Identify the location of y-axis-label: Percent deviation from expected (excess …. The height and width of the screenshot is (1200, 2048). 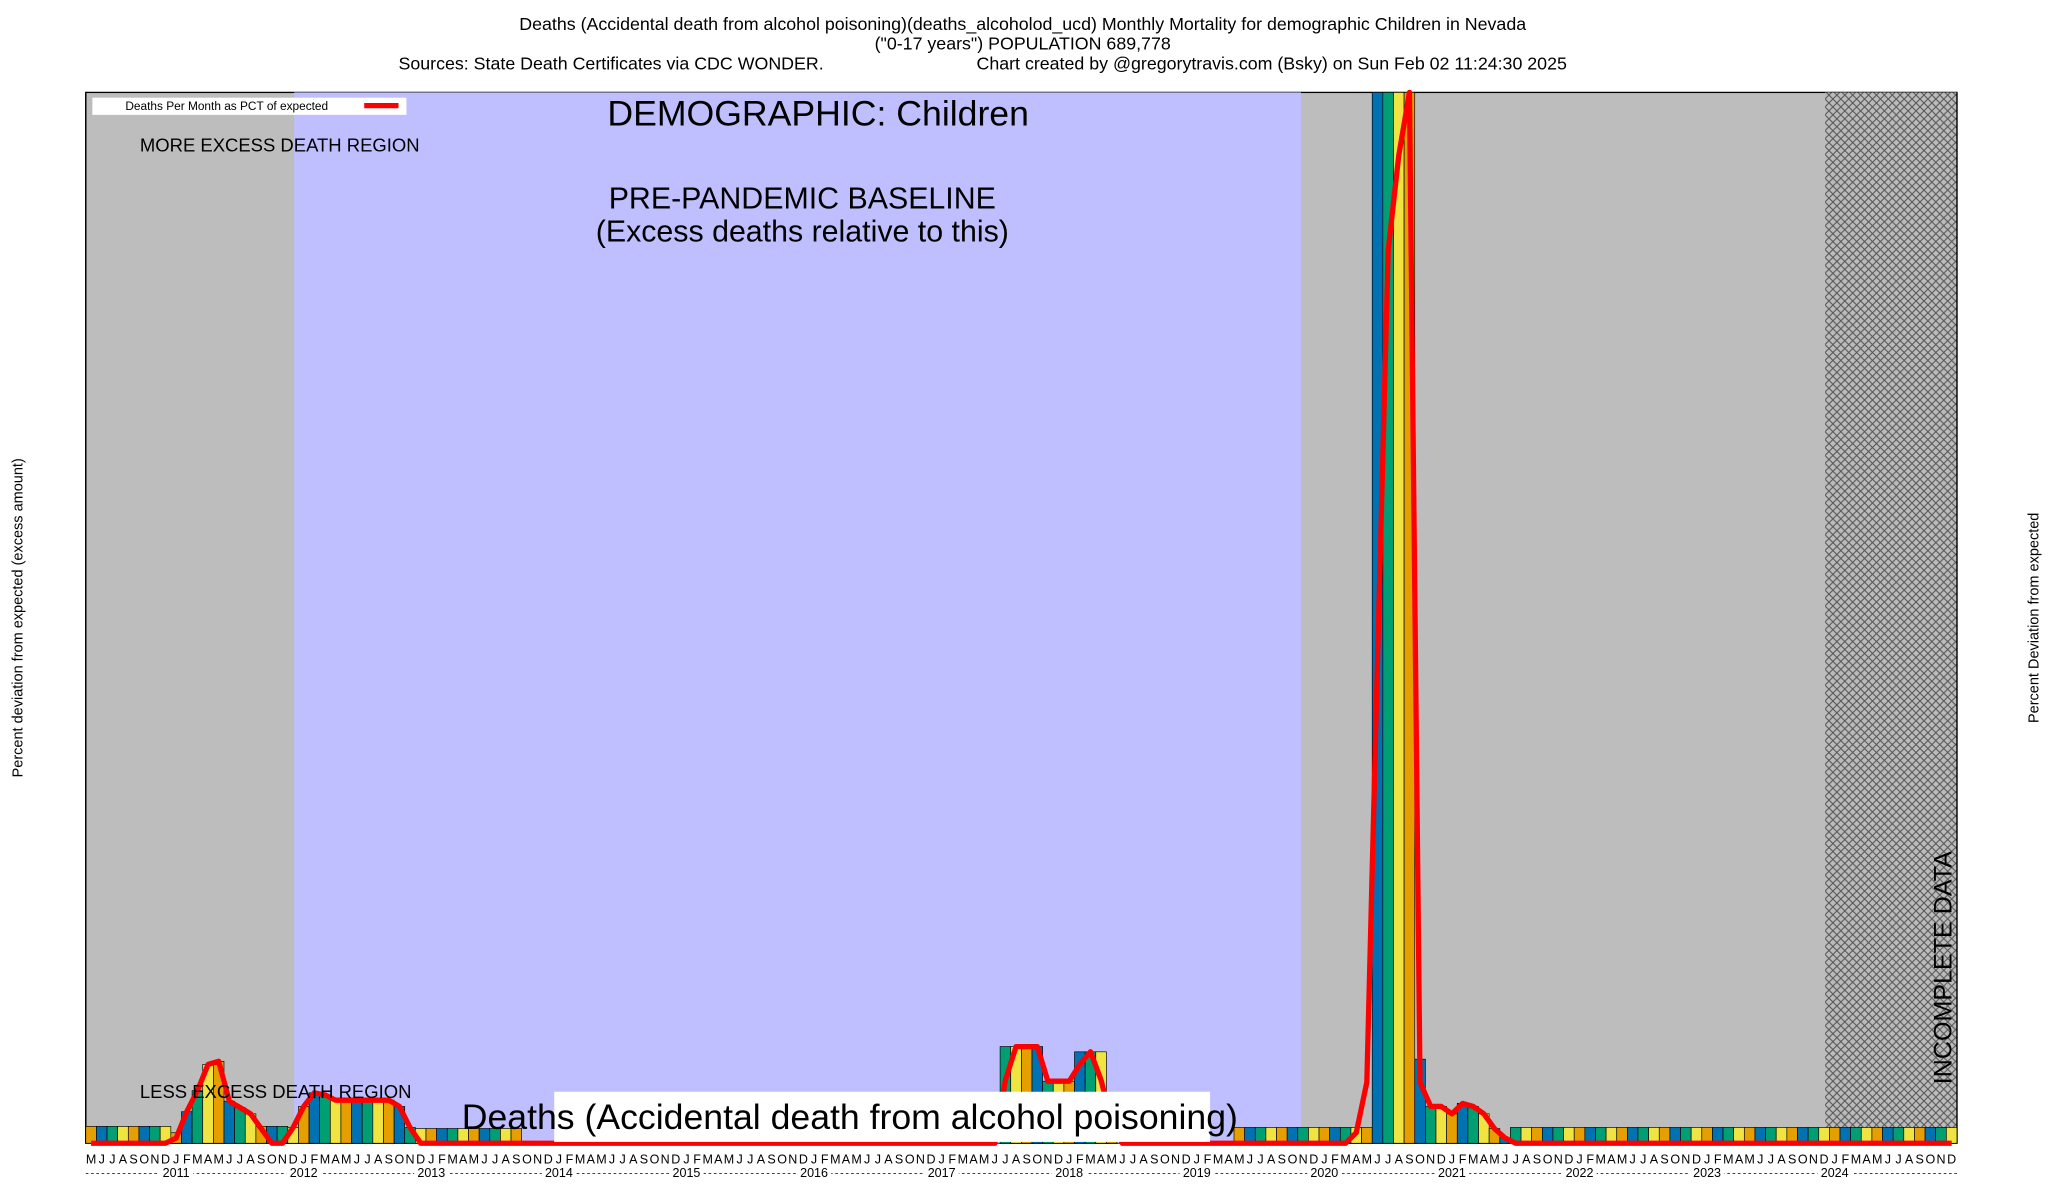
(18, 617).